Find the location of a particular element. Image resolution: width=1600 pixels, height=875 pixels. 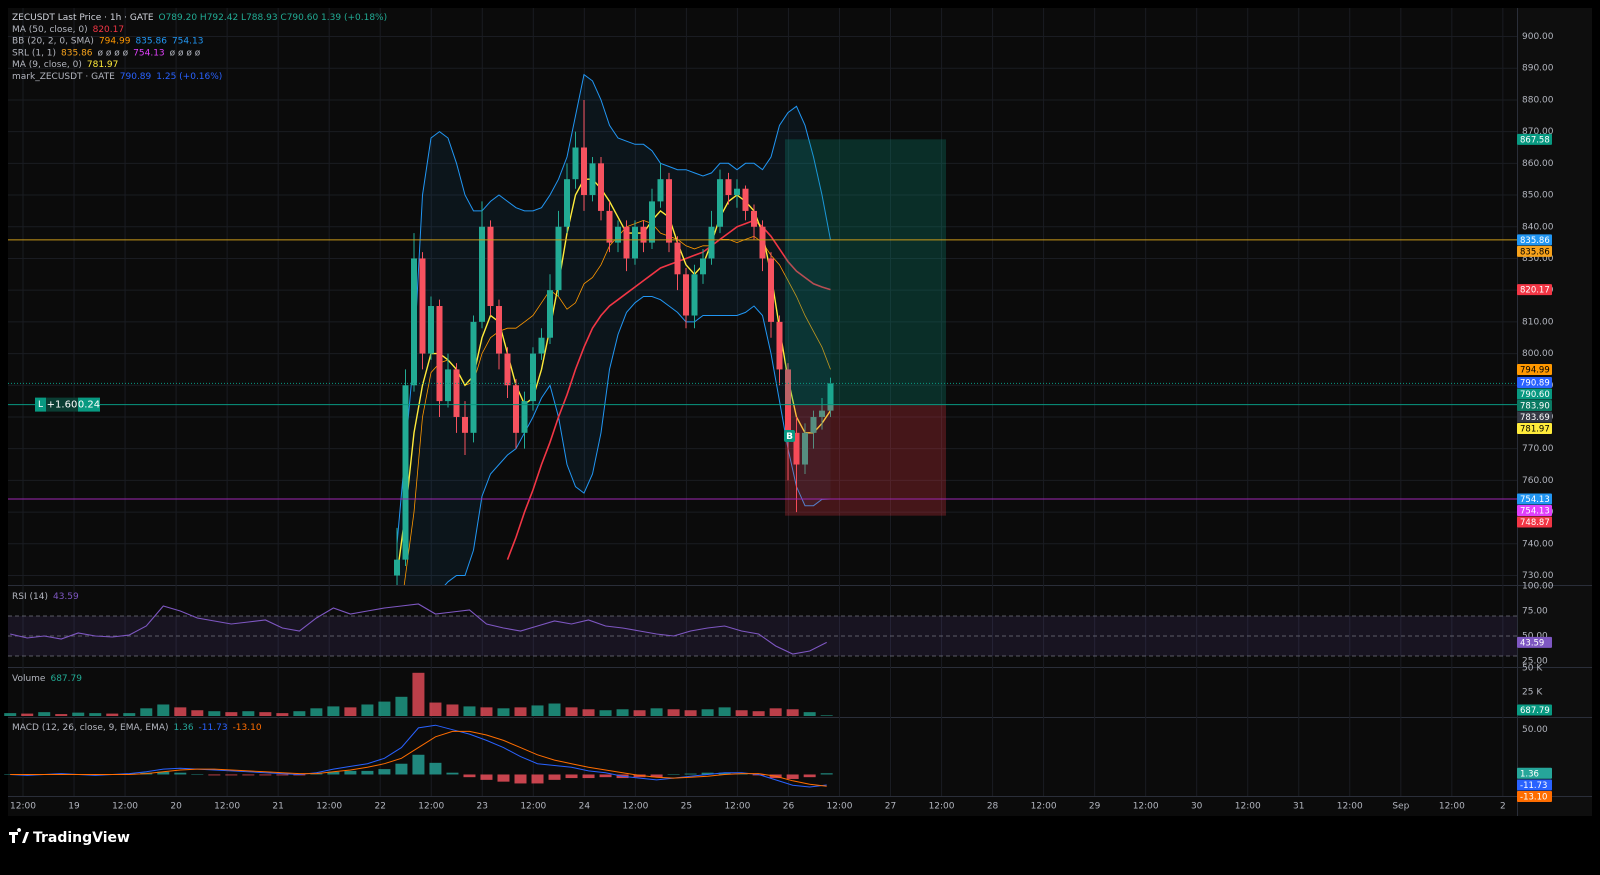

price-tag: 867.58 is located at coordinates (1535, 140).